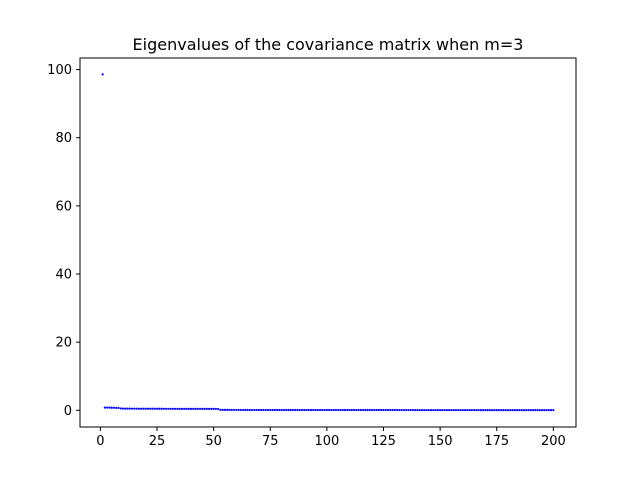 This screenshot has width=640, height=480. I want to click on x-tick-label: 125, so click(383, 441).